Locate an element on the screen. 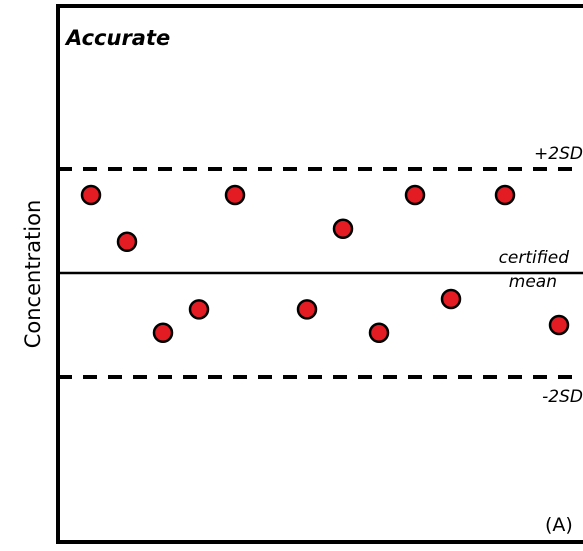  reference-label-certified-mean: certified mean is located at coordinates (534, 270).